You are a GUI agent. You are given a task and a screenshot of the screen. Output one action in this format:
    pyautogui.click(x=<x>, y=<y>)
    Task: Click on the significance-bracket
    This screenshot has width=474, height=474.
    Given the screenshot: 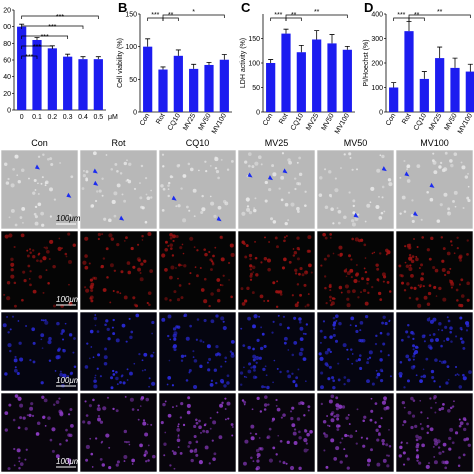 What is the action you would take?
    pyautogui.click(x=37, y=47)
    